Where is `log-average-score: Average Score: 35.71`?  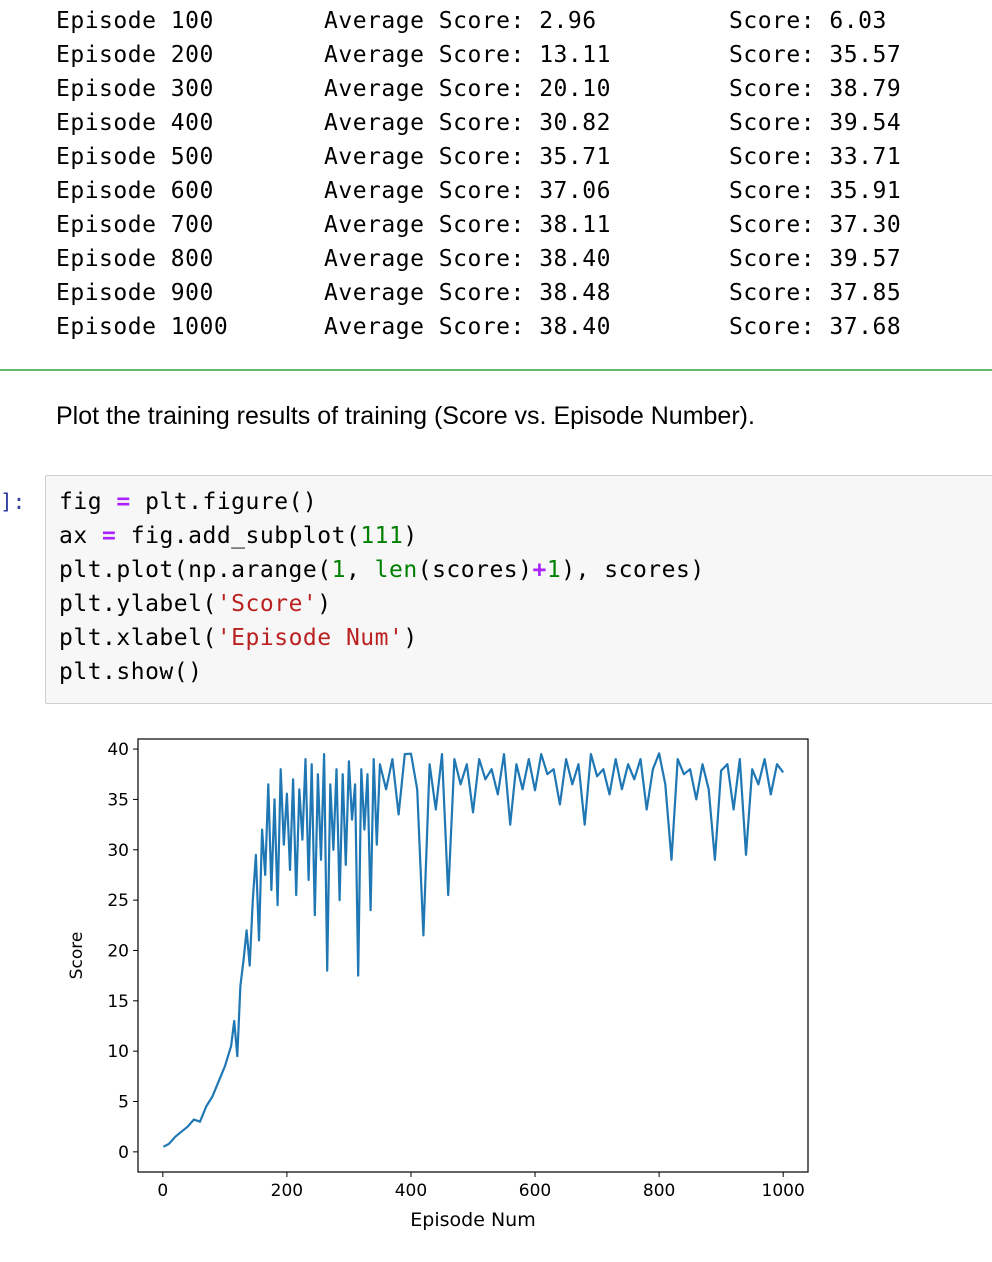 log-average-score: Average Score: 35.71 is located at coordinates (467, 157).